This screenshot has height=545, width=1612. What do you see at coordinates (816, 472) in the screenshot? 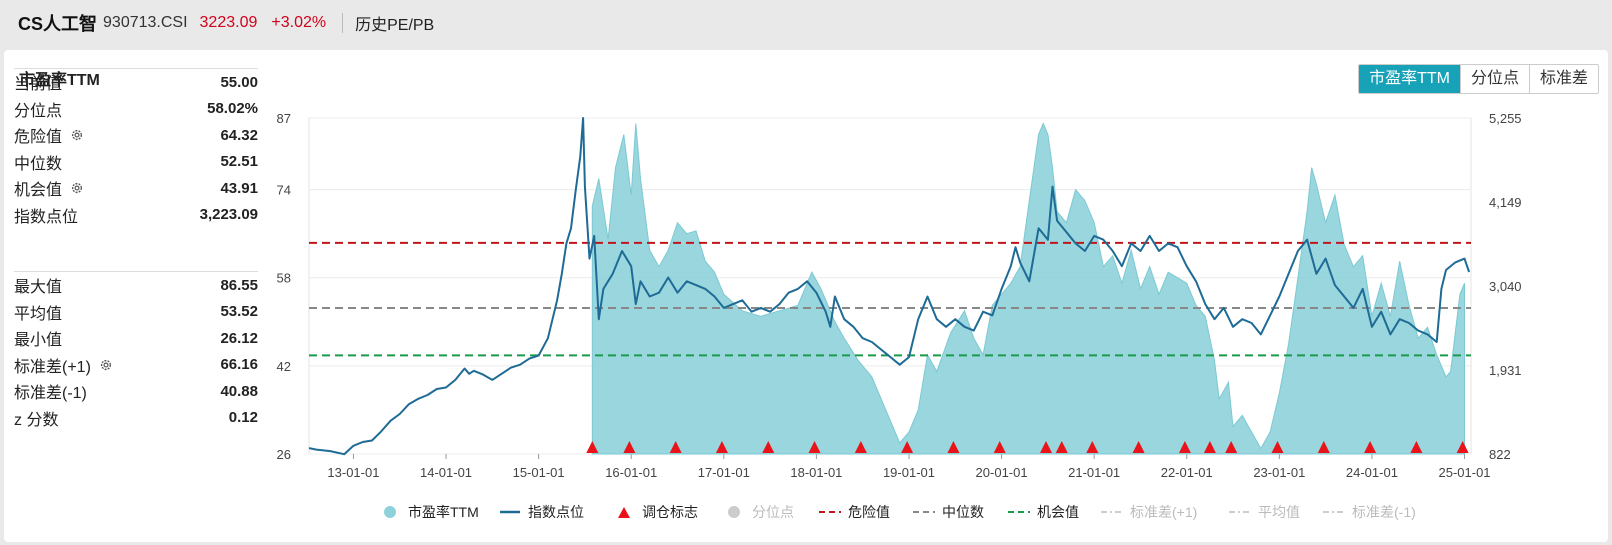
I see `x-tick-label: 18-01-01` at bounding box center [816, 472].